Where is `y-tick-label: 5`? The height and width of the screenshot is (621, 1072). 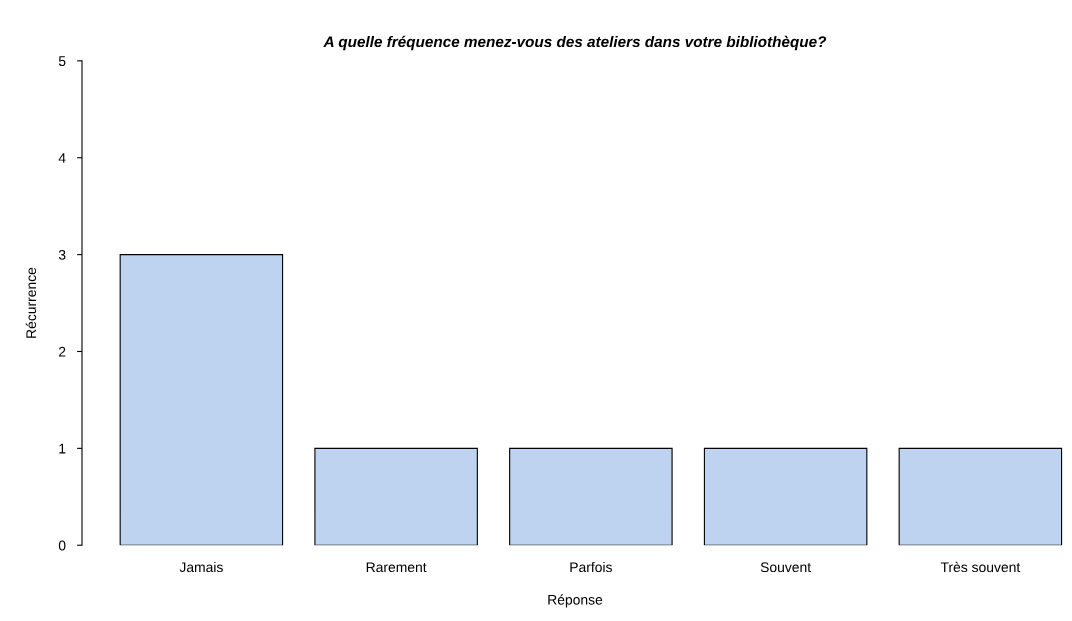 y-tick-label: 5 is located at coordinates (62, 61).